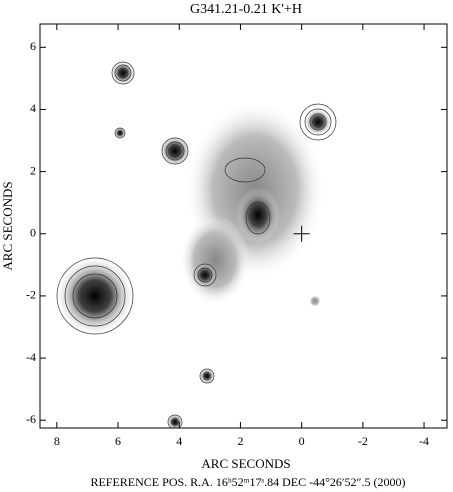 The image size is (453, 492). What do you see at coordinates (31, 357) in the screenshot?
I see `y-tick-label: -4` at bounding box center [31, 357].